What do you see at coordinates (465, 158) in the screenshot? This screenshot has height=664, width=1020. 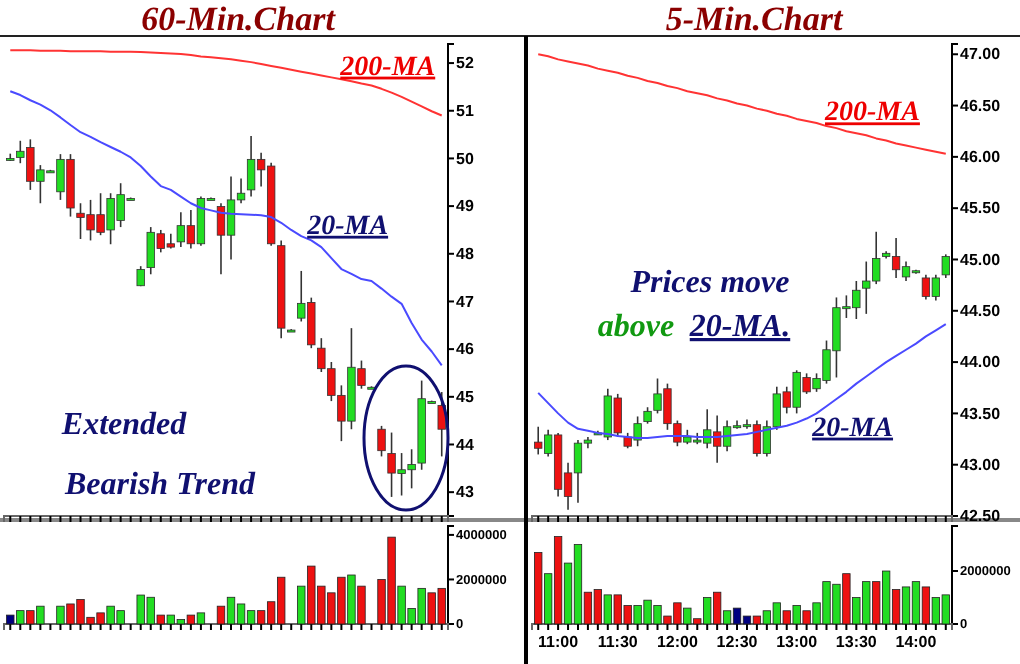 I see `y-tick-label: 50` at bounding box center [465, 158].